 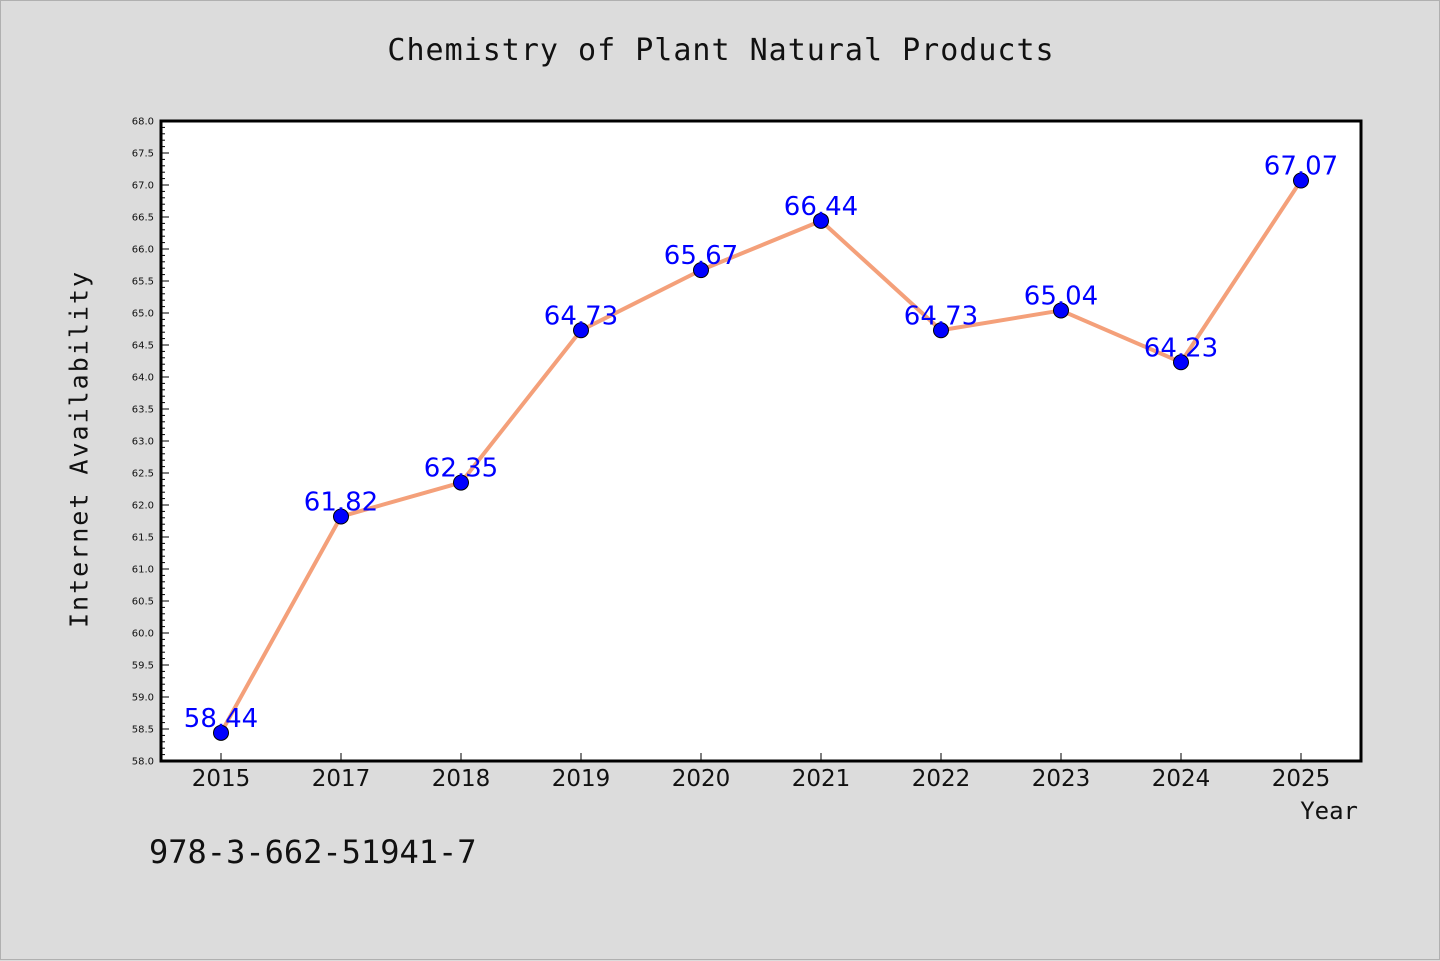 I want to click on data-label: 58.44, so click(x=221, y=719).